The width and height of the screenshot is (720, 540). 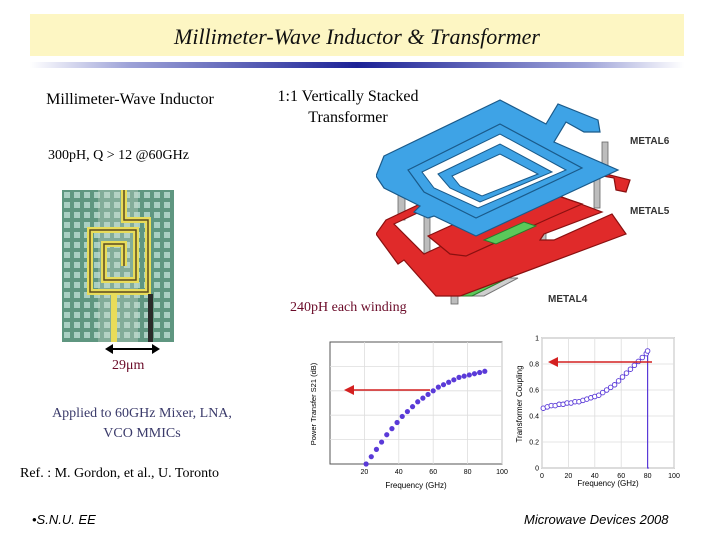 I want to click on transformer-title: 1:1 Vertically Stacked Transformer, so click(x=348, y=107).